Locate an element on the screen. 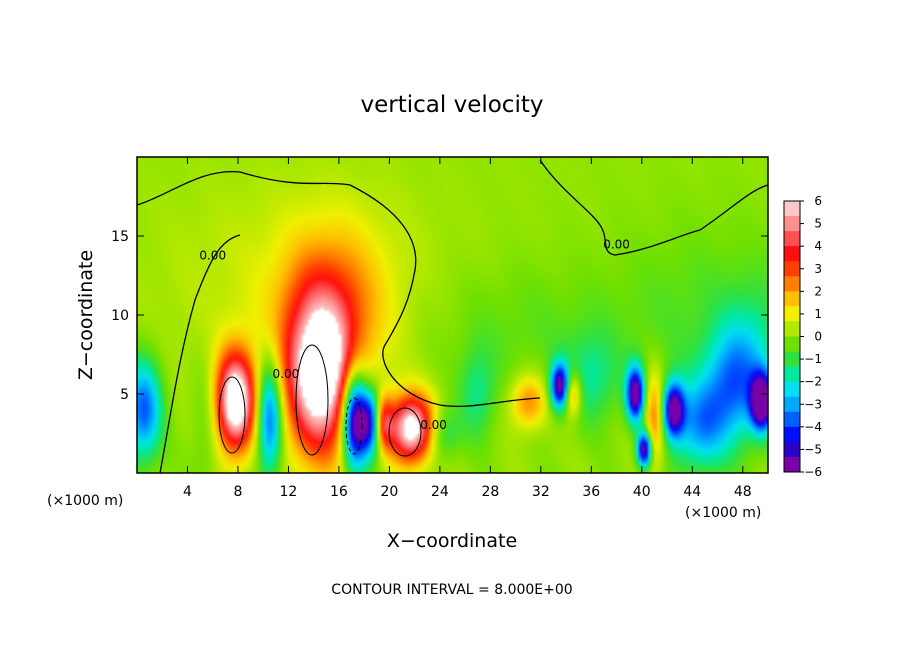 The image size is (904, 654). x-tick-label: 48 is located at coordinates (743, 492).